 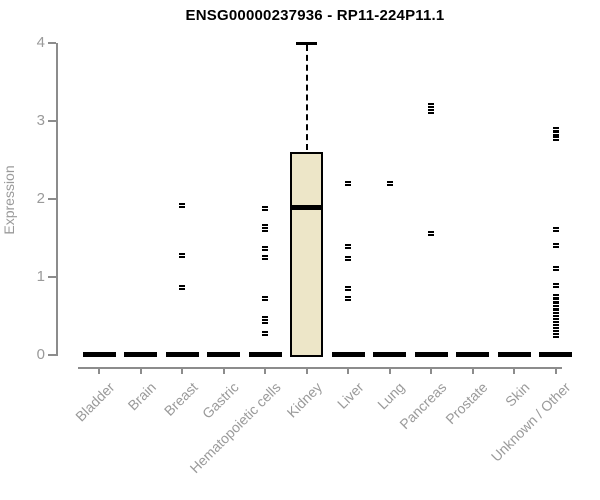 What do you see at coordinates (306, 43) in the screenshot?
I see `whisker-cap` at bounding box center [306, 43].